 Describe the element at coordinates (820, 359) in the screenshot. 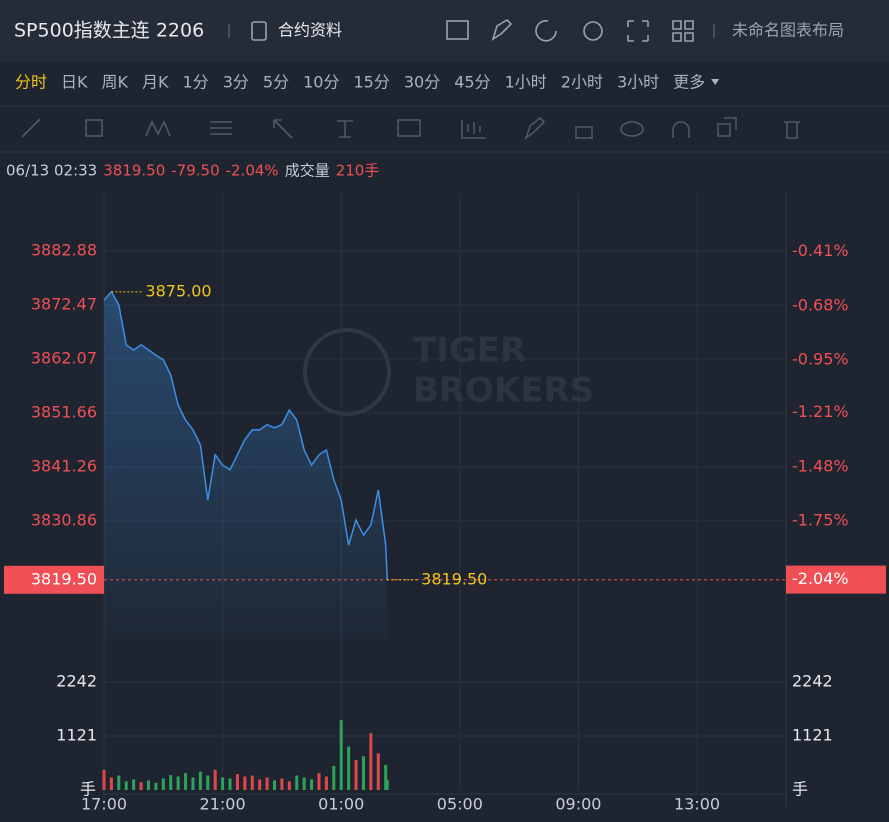

I see `y2-tick-label: -0.95%` at that location.